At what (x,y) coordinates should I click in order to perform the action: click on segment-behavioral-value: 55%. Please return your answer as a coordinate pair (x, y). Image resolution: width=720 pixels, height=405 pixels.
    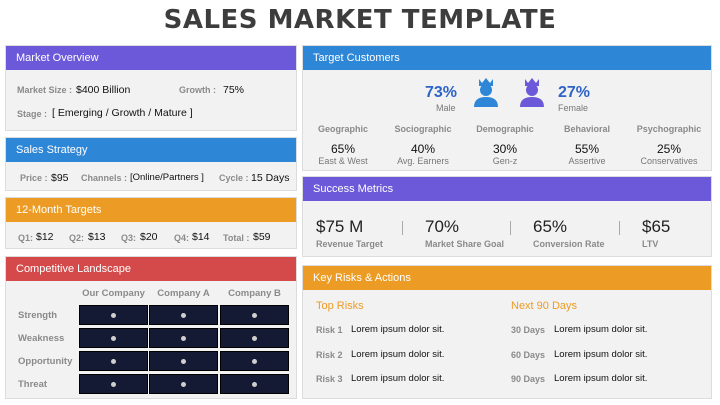
    Looking at the image, I should click on (587, 149).